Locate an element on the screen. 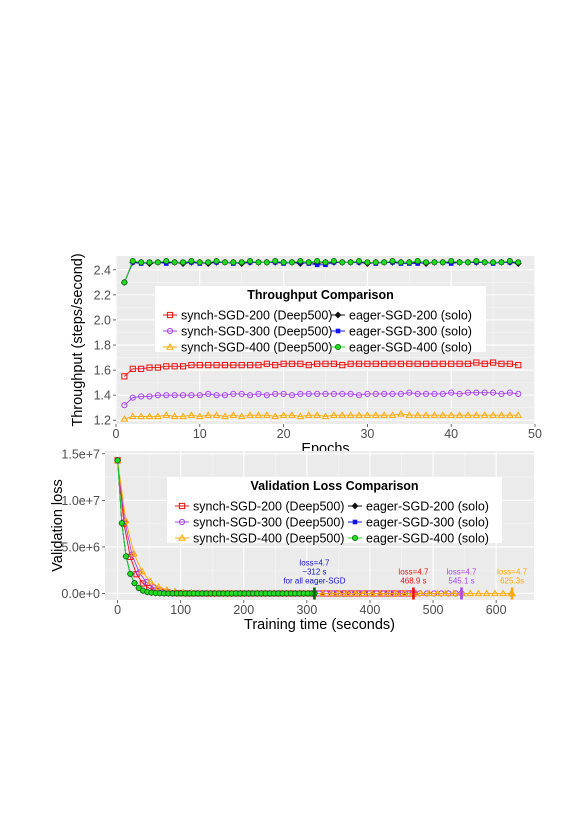 This screenshot has height=813, width=575. y-axis-title: Validation loss is located at coordinates (58, 525).